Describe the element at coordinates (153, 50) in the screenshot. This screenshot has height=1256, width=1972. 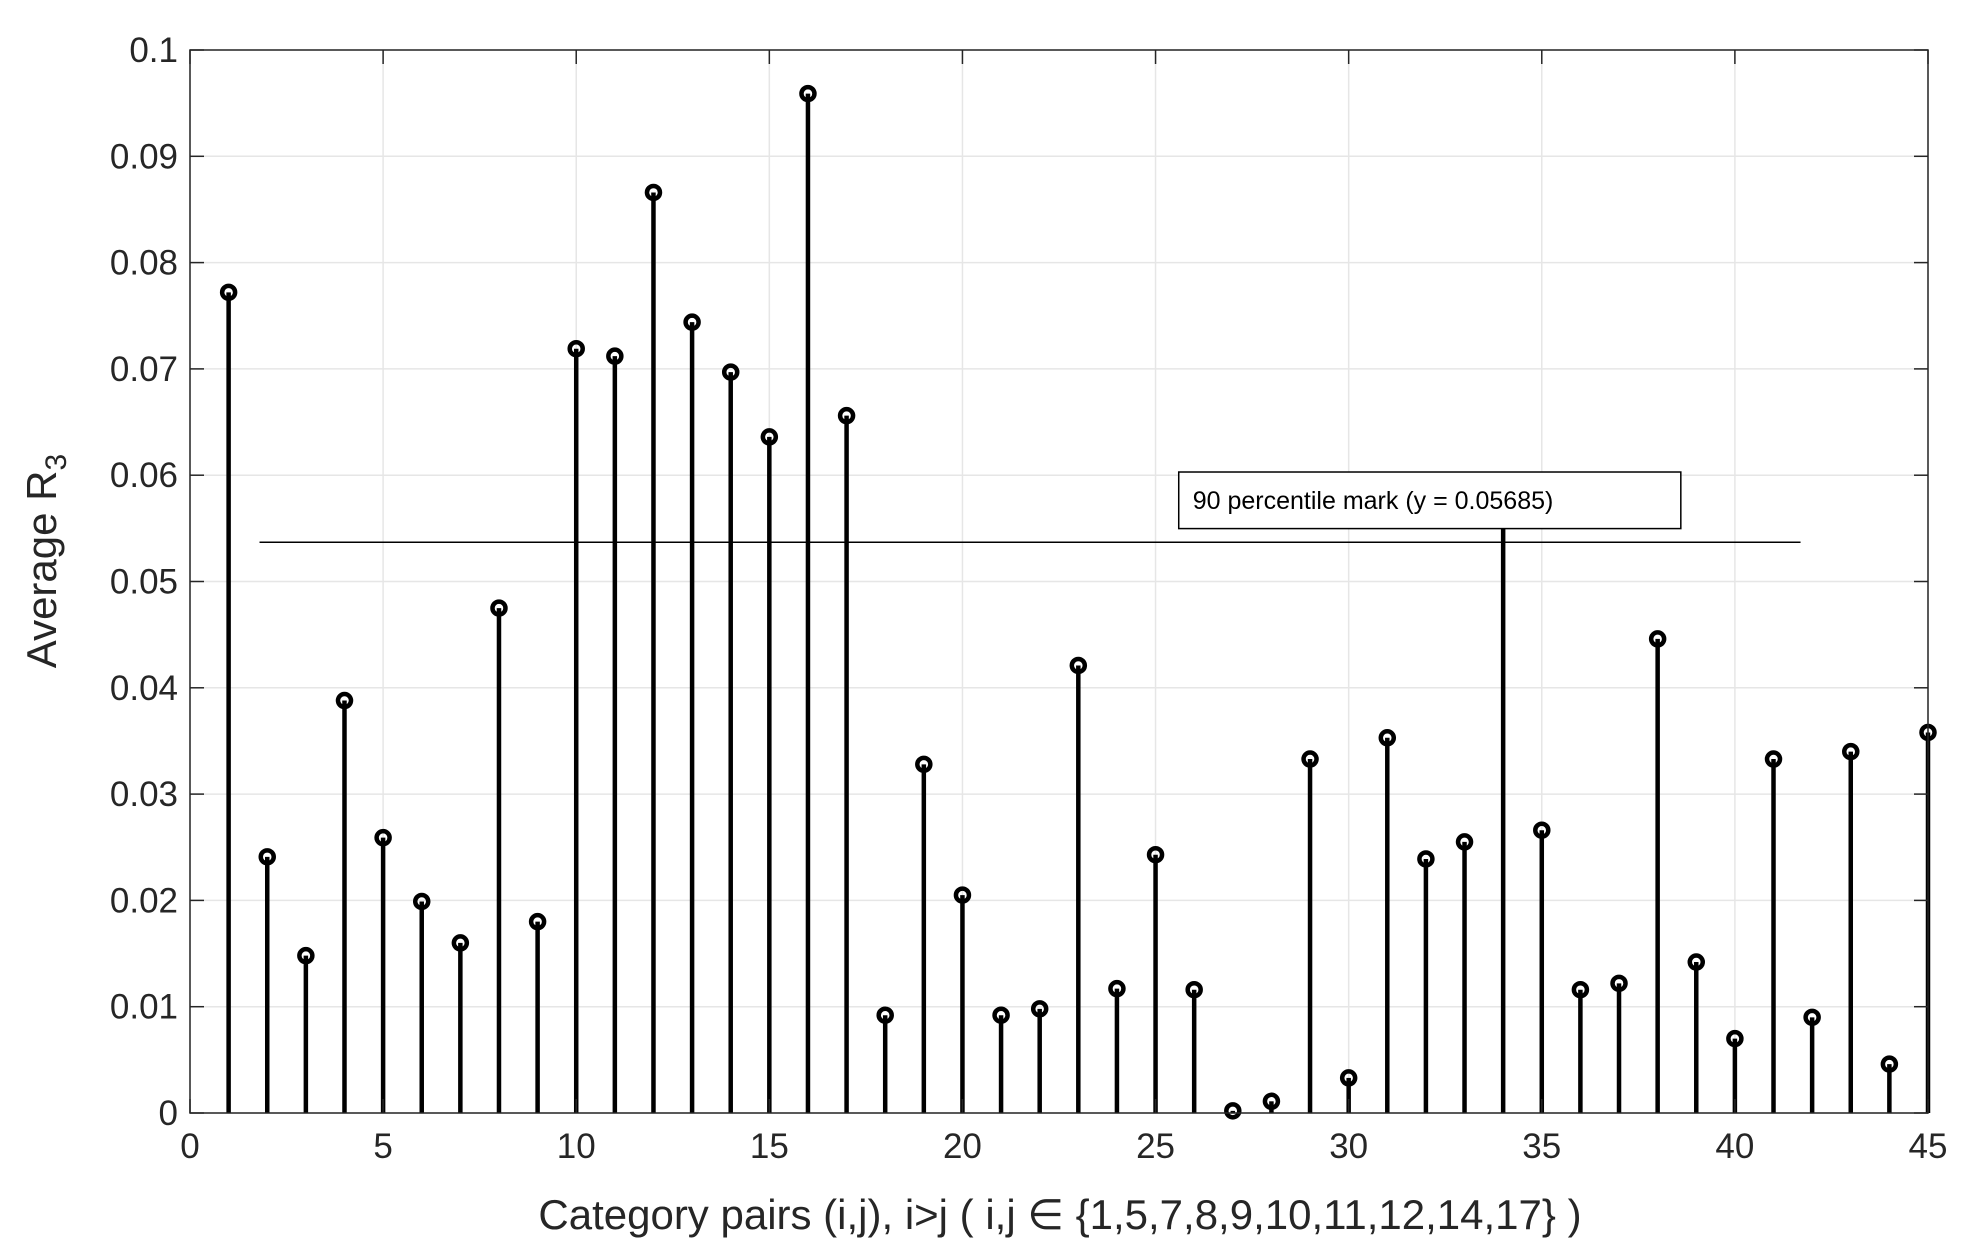
I see `y-tick-label: 0.1` at that location.